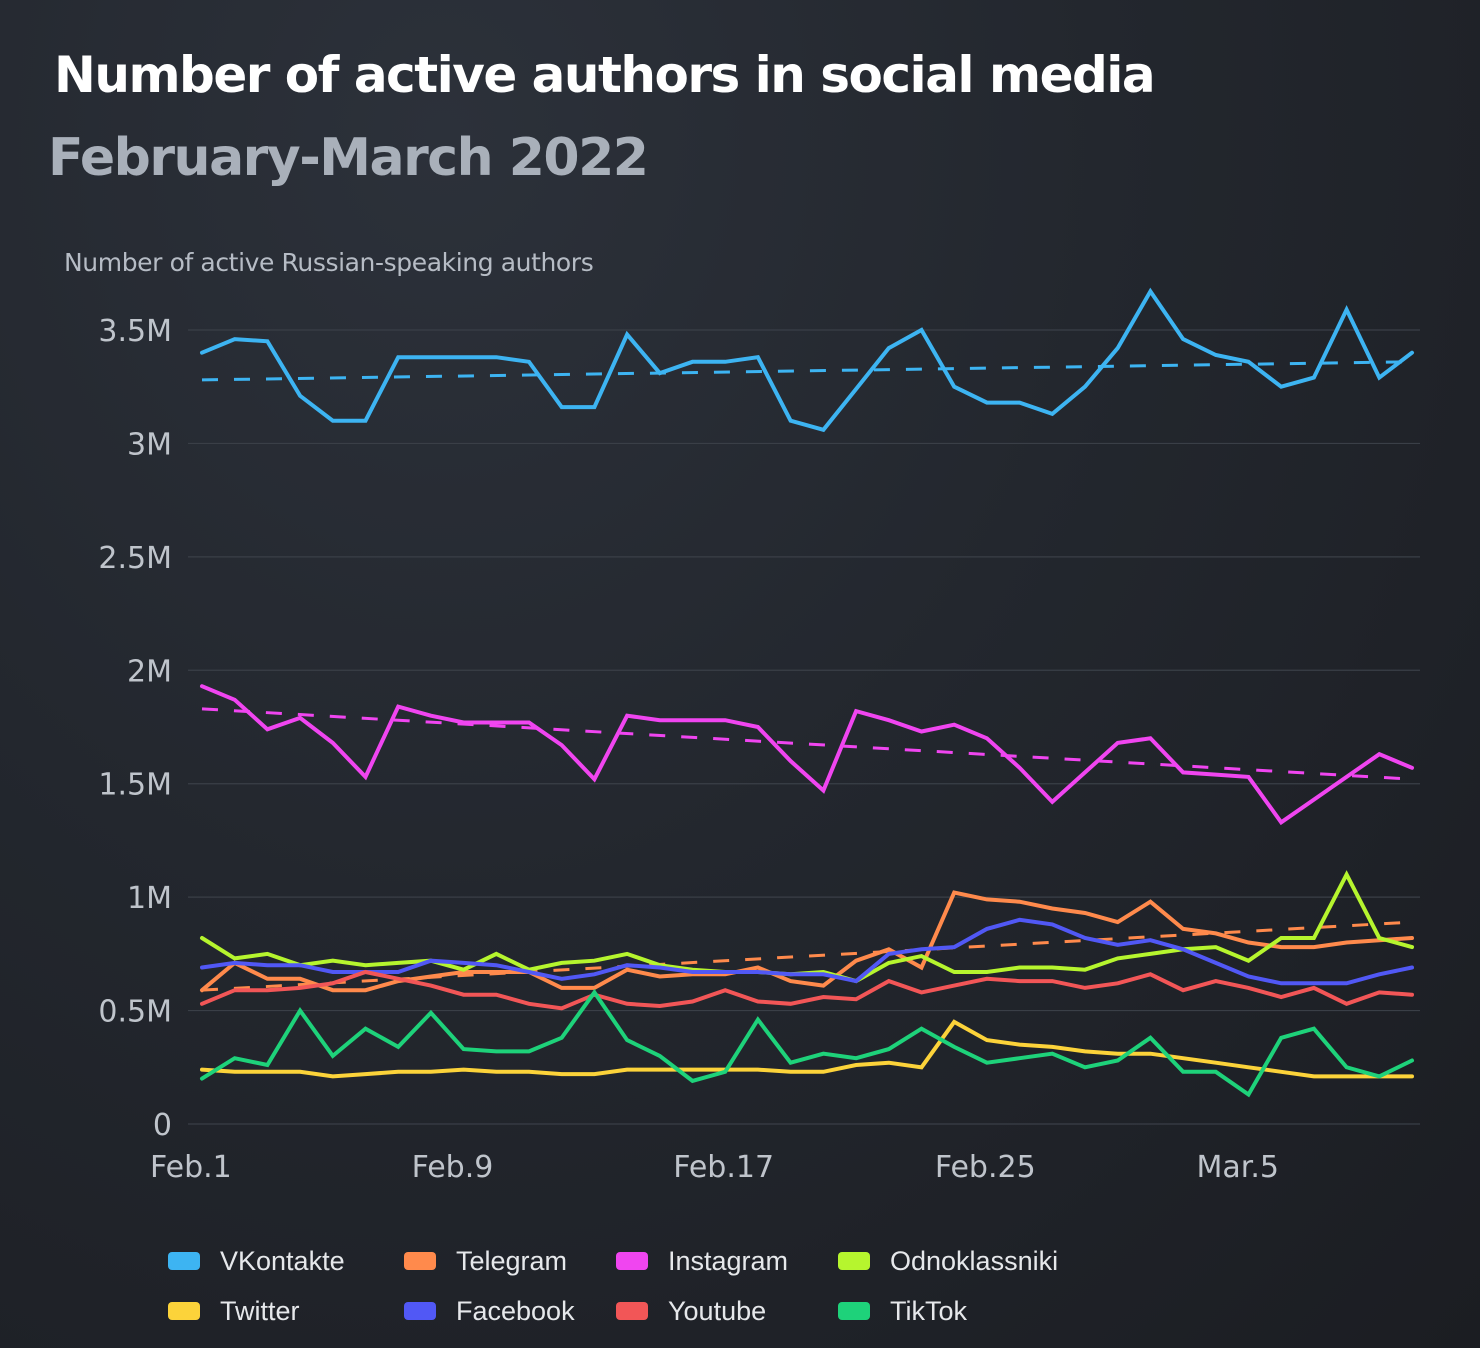 The width and height of the screenshot is (1480, 1348). I want to click on series-line-youtube, so click(807, 990).